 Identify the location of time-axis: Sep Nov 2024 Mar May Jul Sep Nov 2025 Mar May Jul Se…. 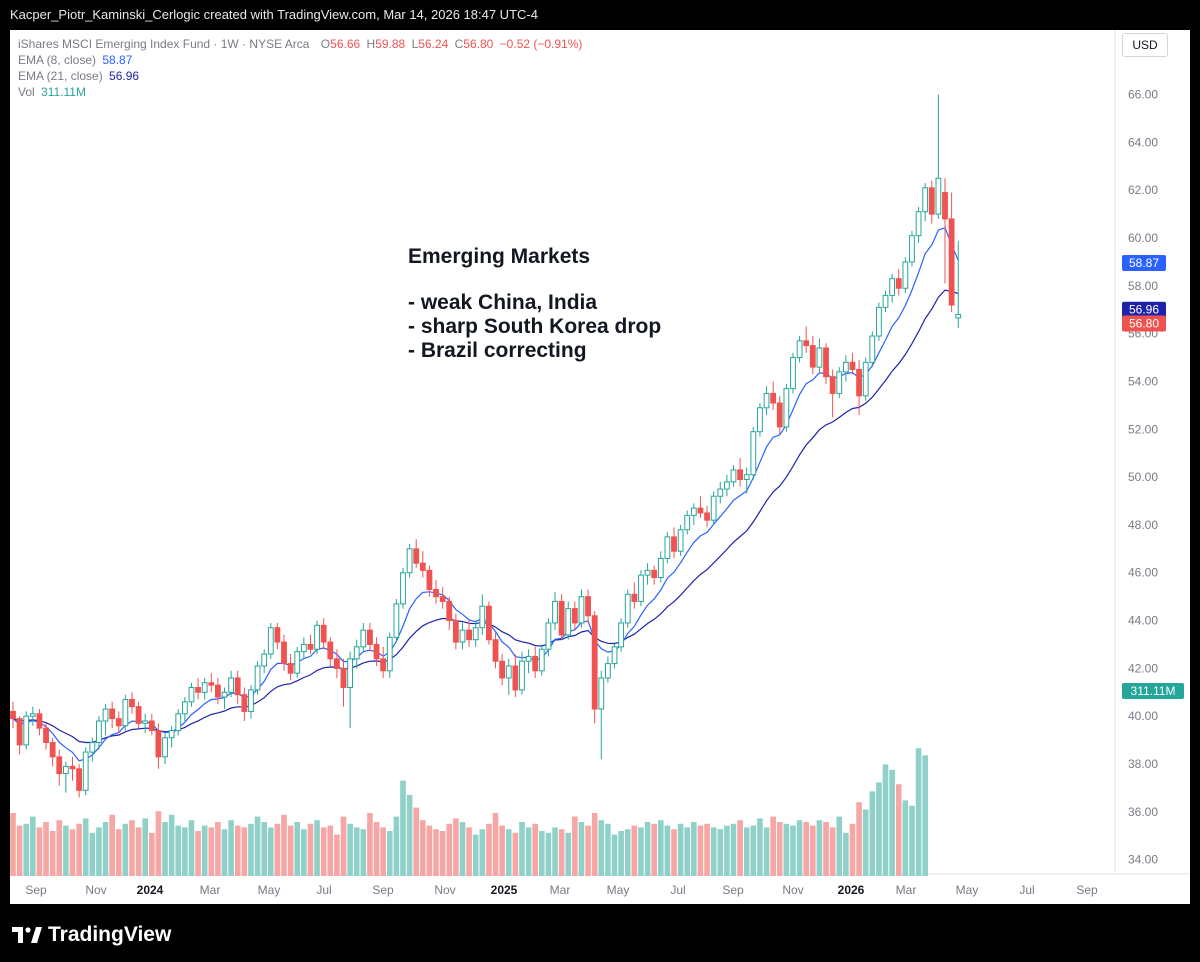
(561, 890).